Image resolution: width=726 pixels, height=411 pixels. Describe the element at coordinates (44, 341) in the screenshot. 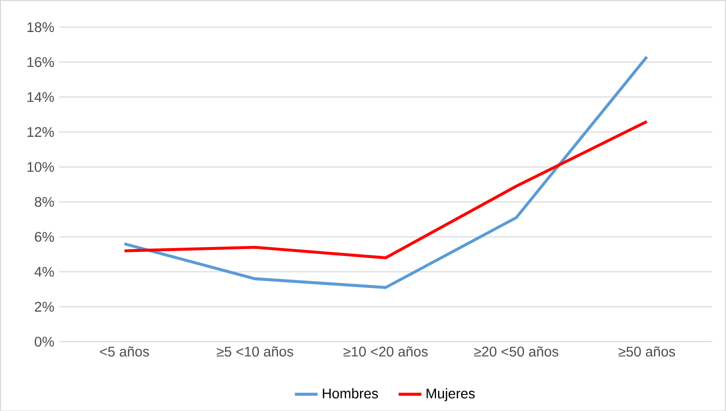

I see `y-tick-label: 0%` at that location.